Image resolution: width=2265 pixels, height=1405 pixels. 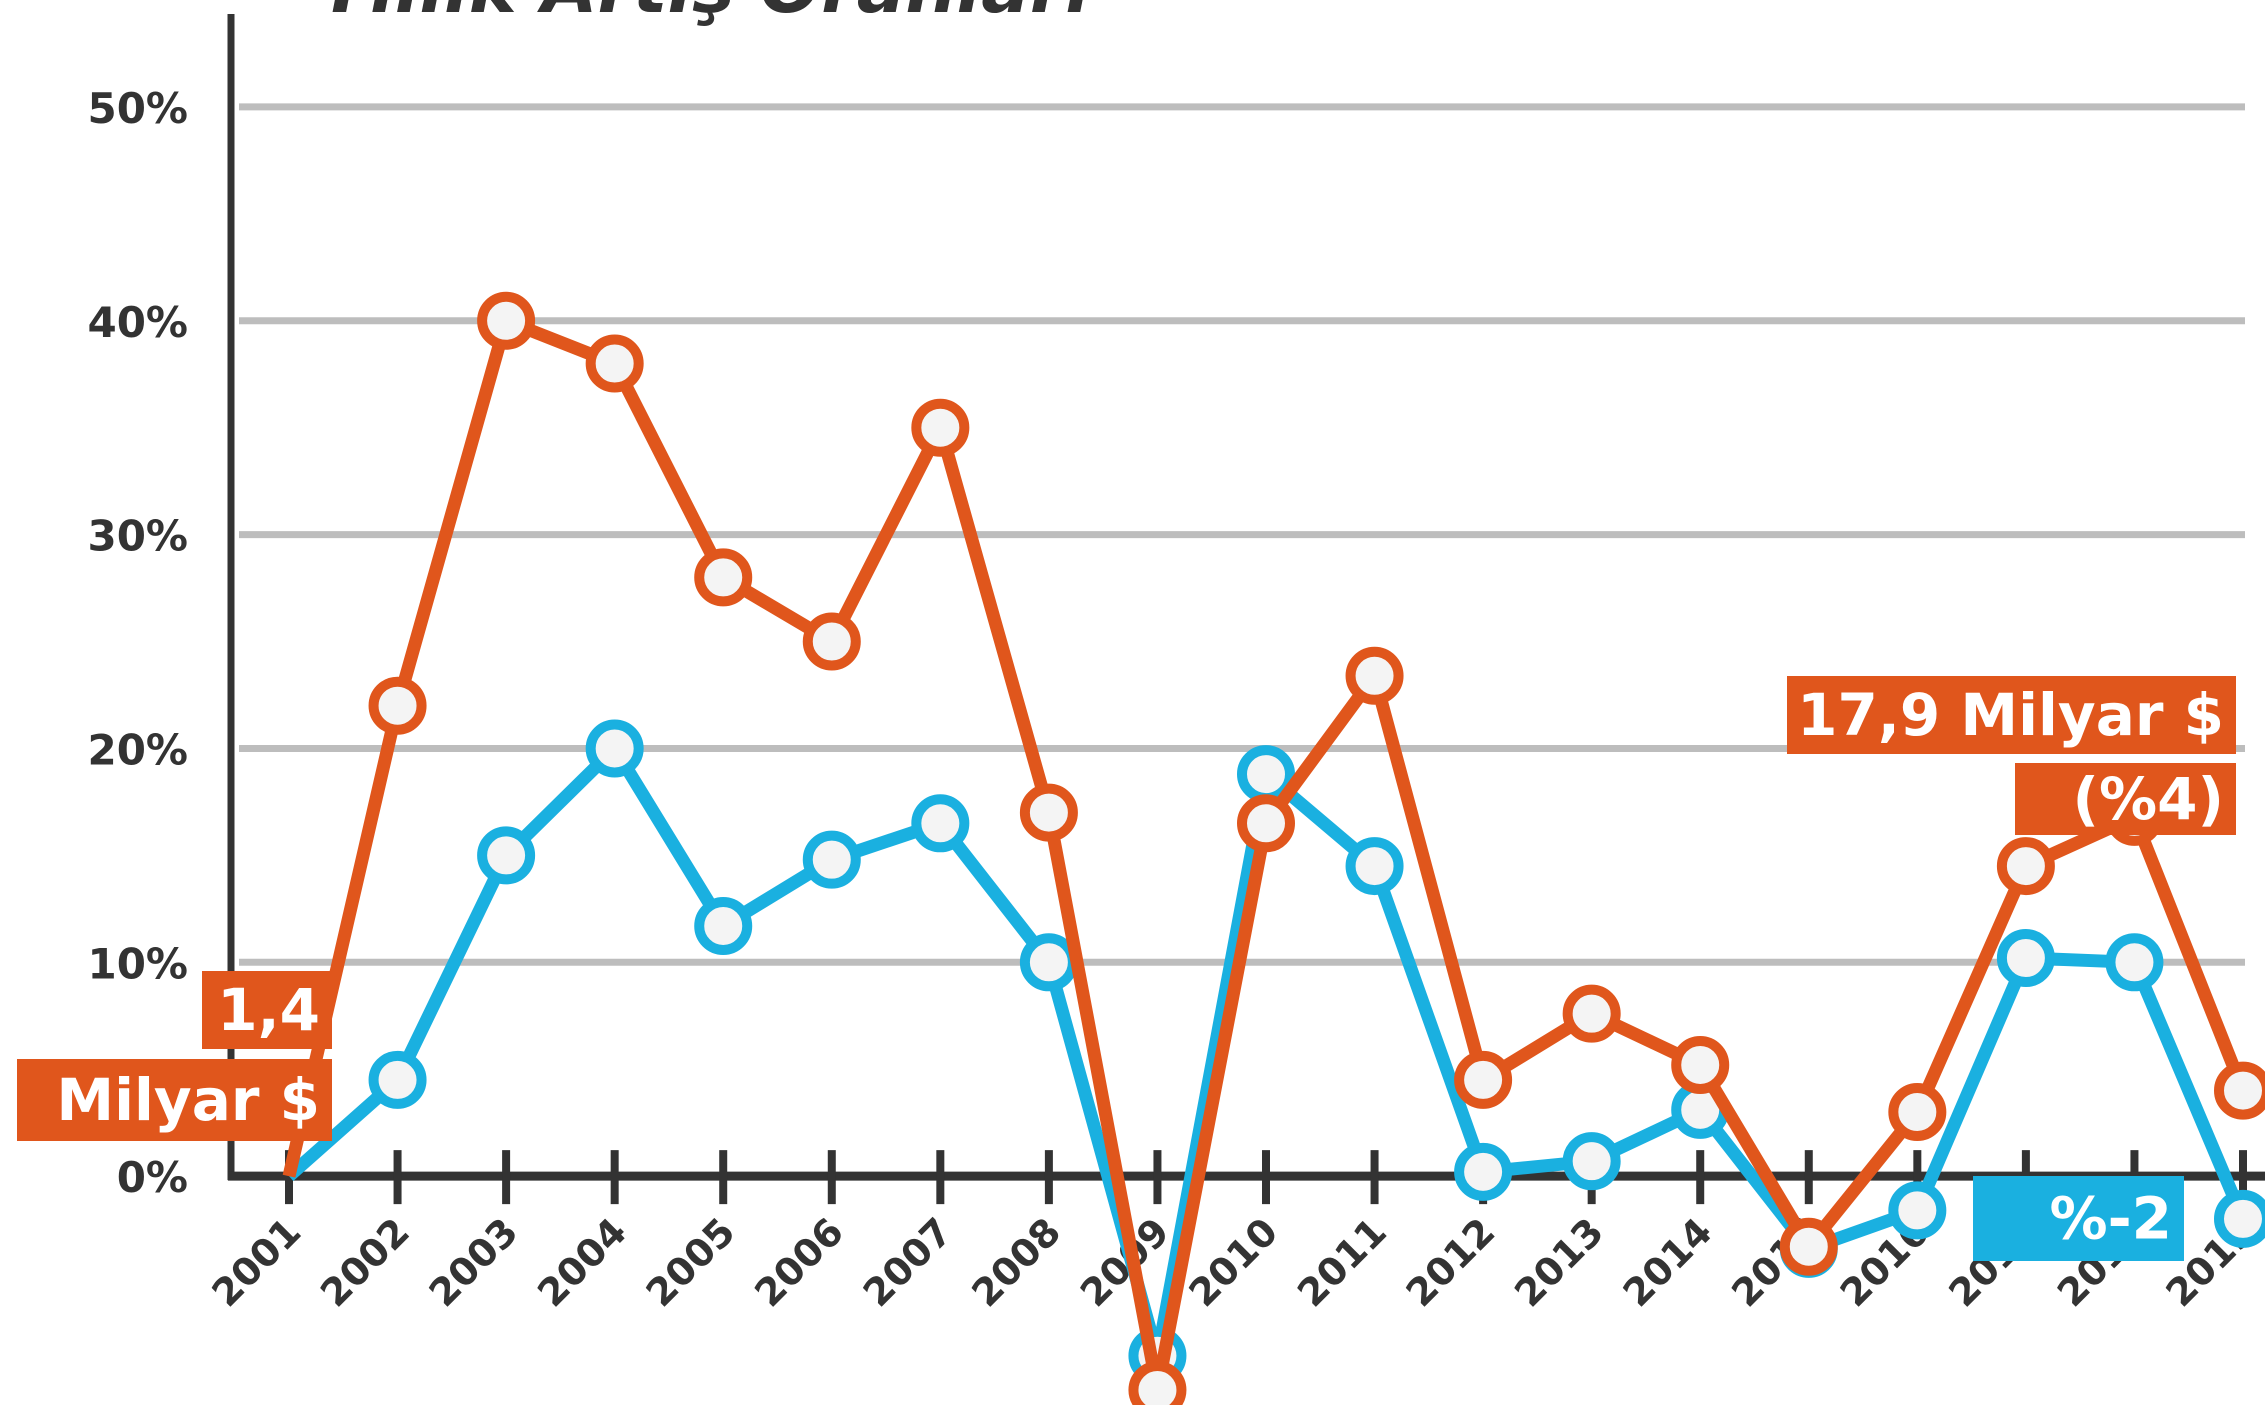 What do you see at coordinates (582, 1262) in the screenshot?
I see `x-tick-label: 2004` at bounding box center [582, 1262].